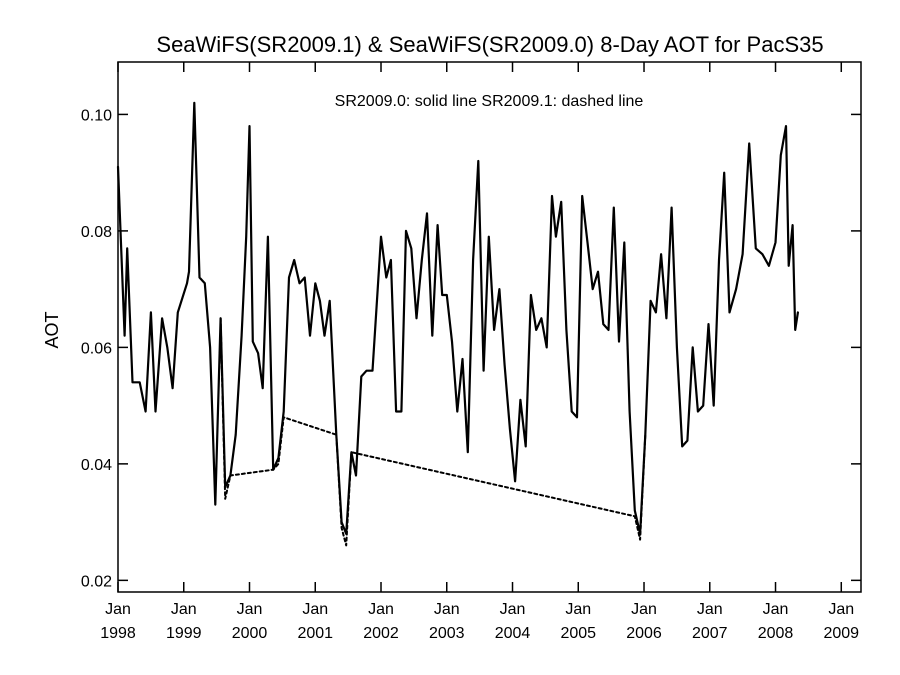  Describe the element at coordinates (447, 633) in the screenshot. I see `x-tick-year-label: 2003` at that location.